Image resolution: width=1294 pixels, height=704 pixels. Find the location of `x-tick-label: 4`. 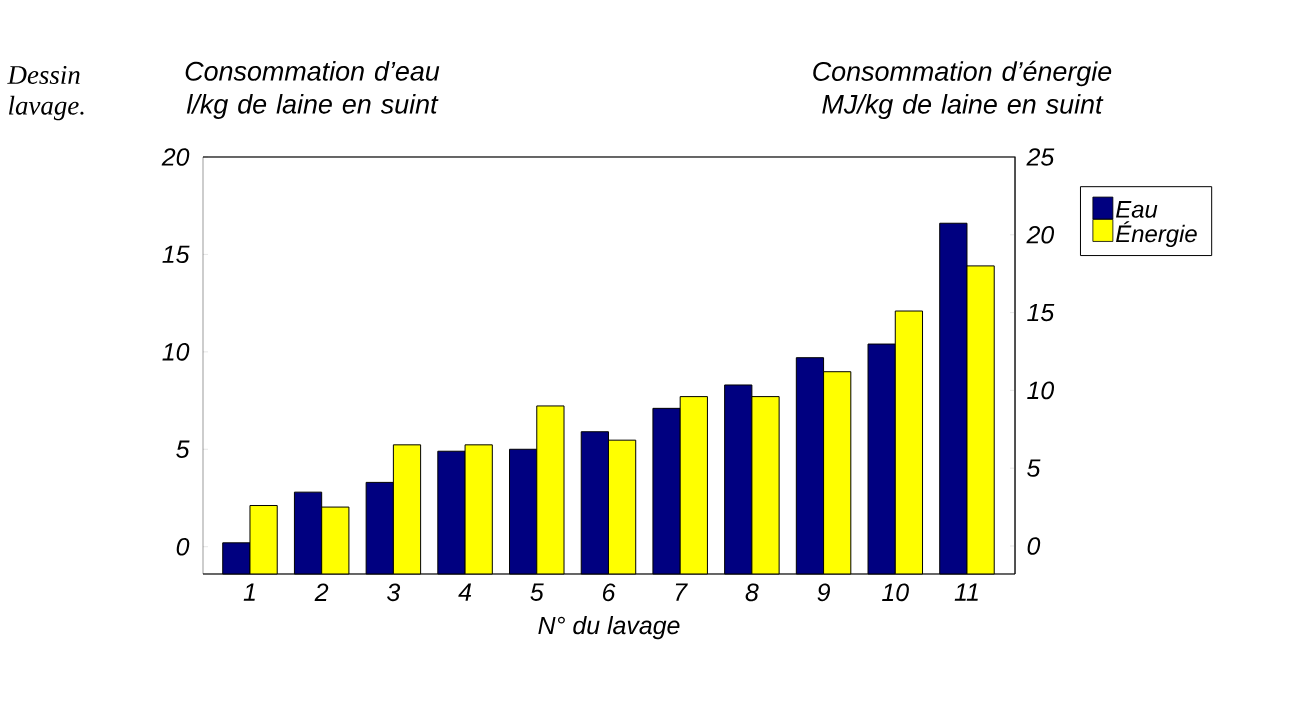

x-tick-label: 4 is located at coordinates (465, 592).